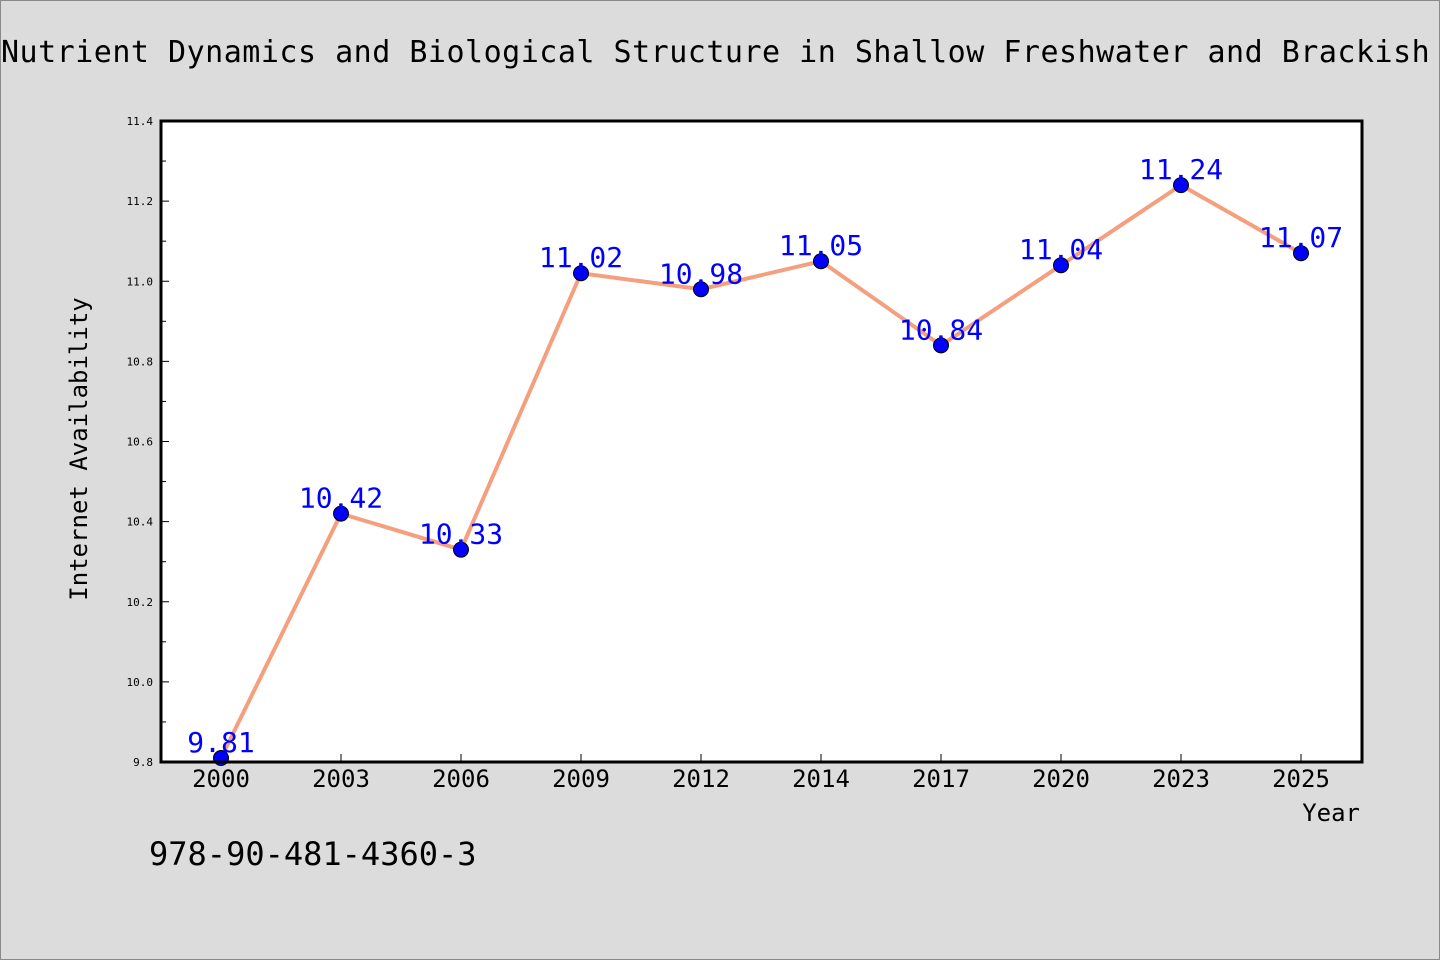  What do you see at coordinates (461, 779) in the screenshot?
I see `x-tick-label: 2006` at bounding box center [461, 779].